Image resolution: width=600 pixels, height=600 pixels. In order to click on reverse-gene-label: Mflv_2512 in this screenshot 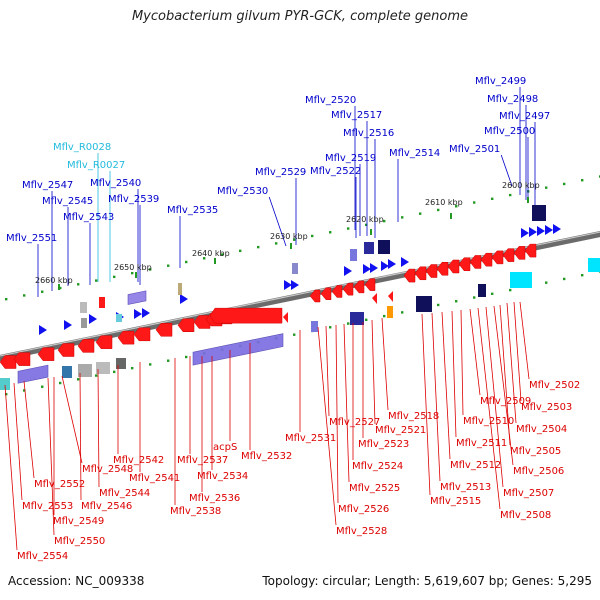, I will do `click(475, 465)`.